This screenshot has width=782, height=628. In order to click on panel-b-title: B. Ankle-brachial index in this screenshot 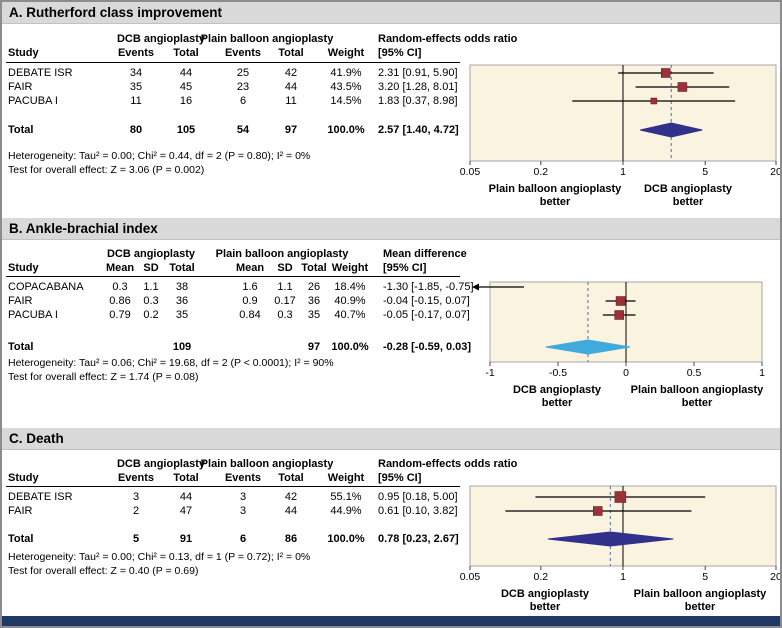, I will do `click(391, 229)`.